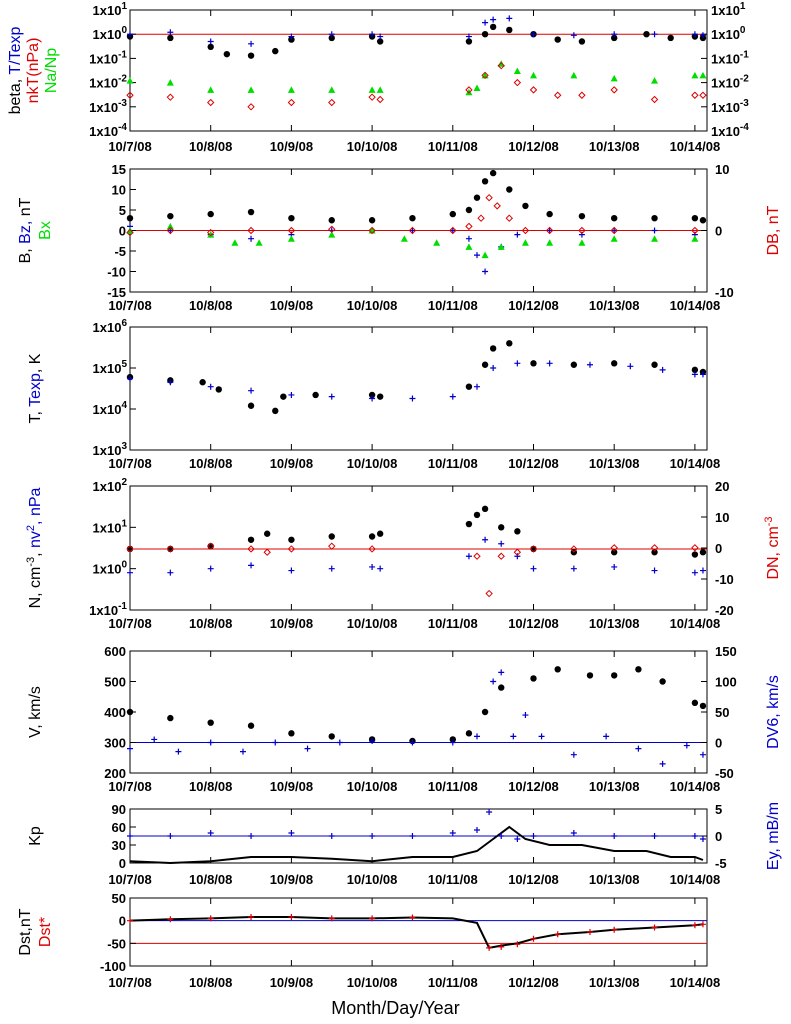  I want to click on y2-tick-label: 150, so click(726, 651).